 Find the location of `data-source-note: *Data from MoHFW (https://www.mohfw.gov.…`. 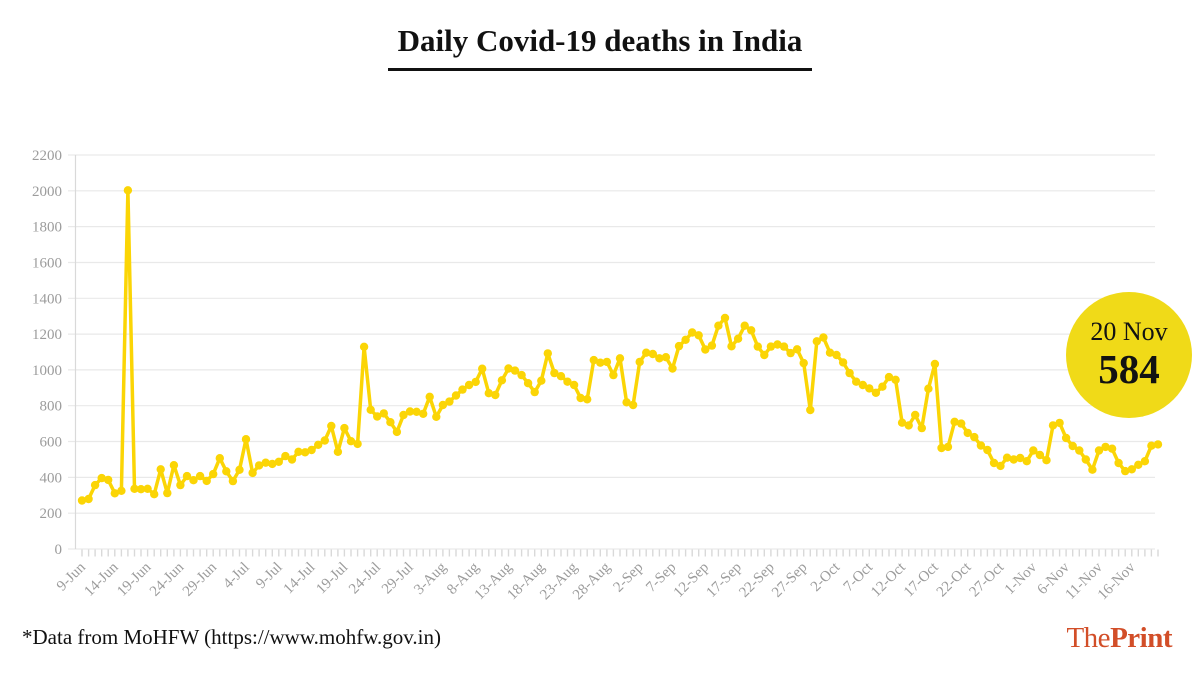

data-source-note: *Data from MoHFW (https://www.mohfw.gov.… is located at coordinates (231, 637).